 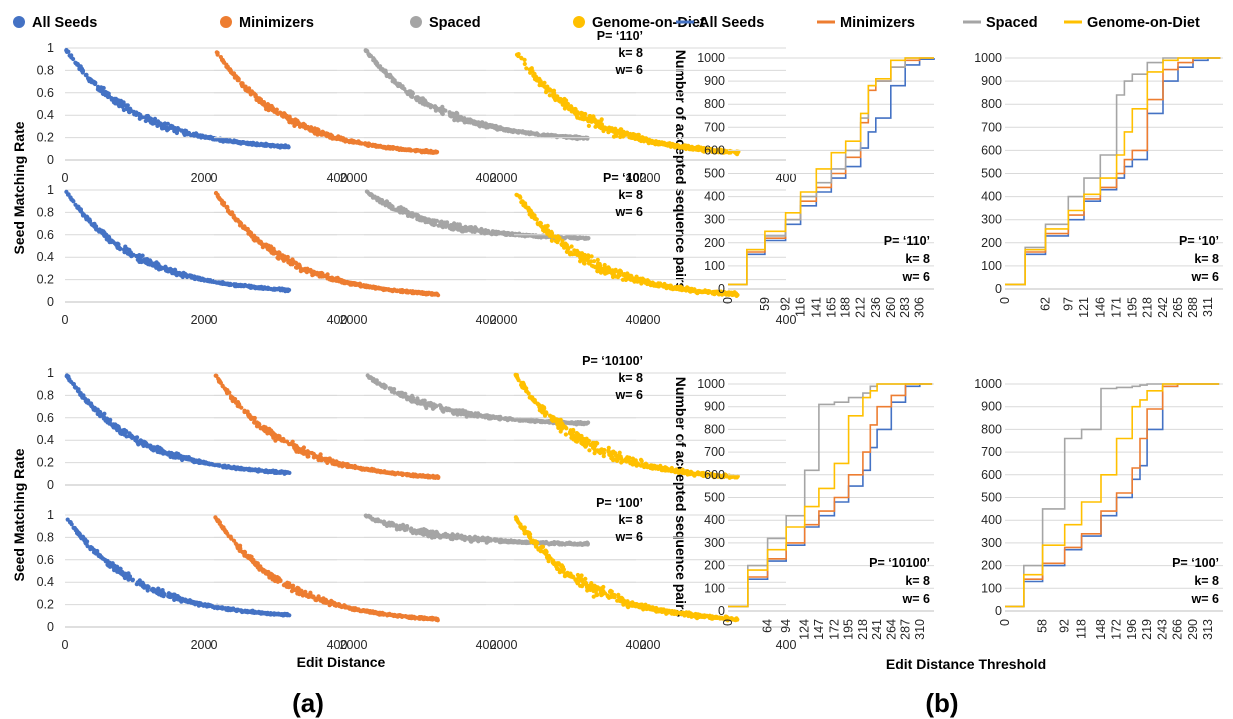 What do you see at coordinates (64, 23) in the screenshot?
I see `legend-label-all-seeds: All Seeds` at bounding box center [64, 23].